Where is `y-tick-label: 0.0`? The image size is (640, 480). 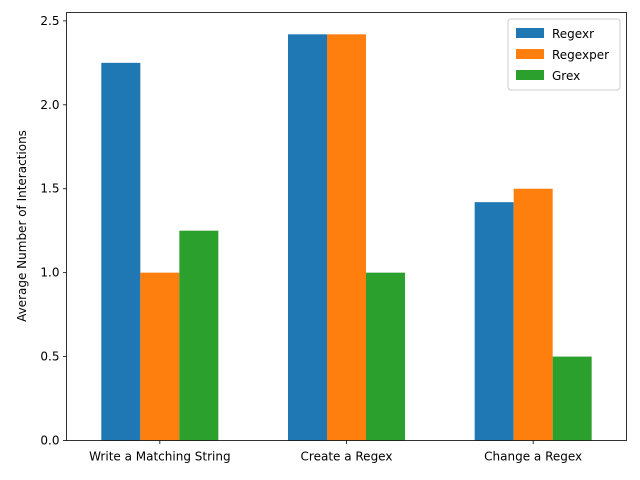 y-tick-label: 0.0 is located at coordinates (49, 441).